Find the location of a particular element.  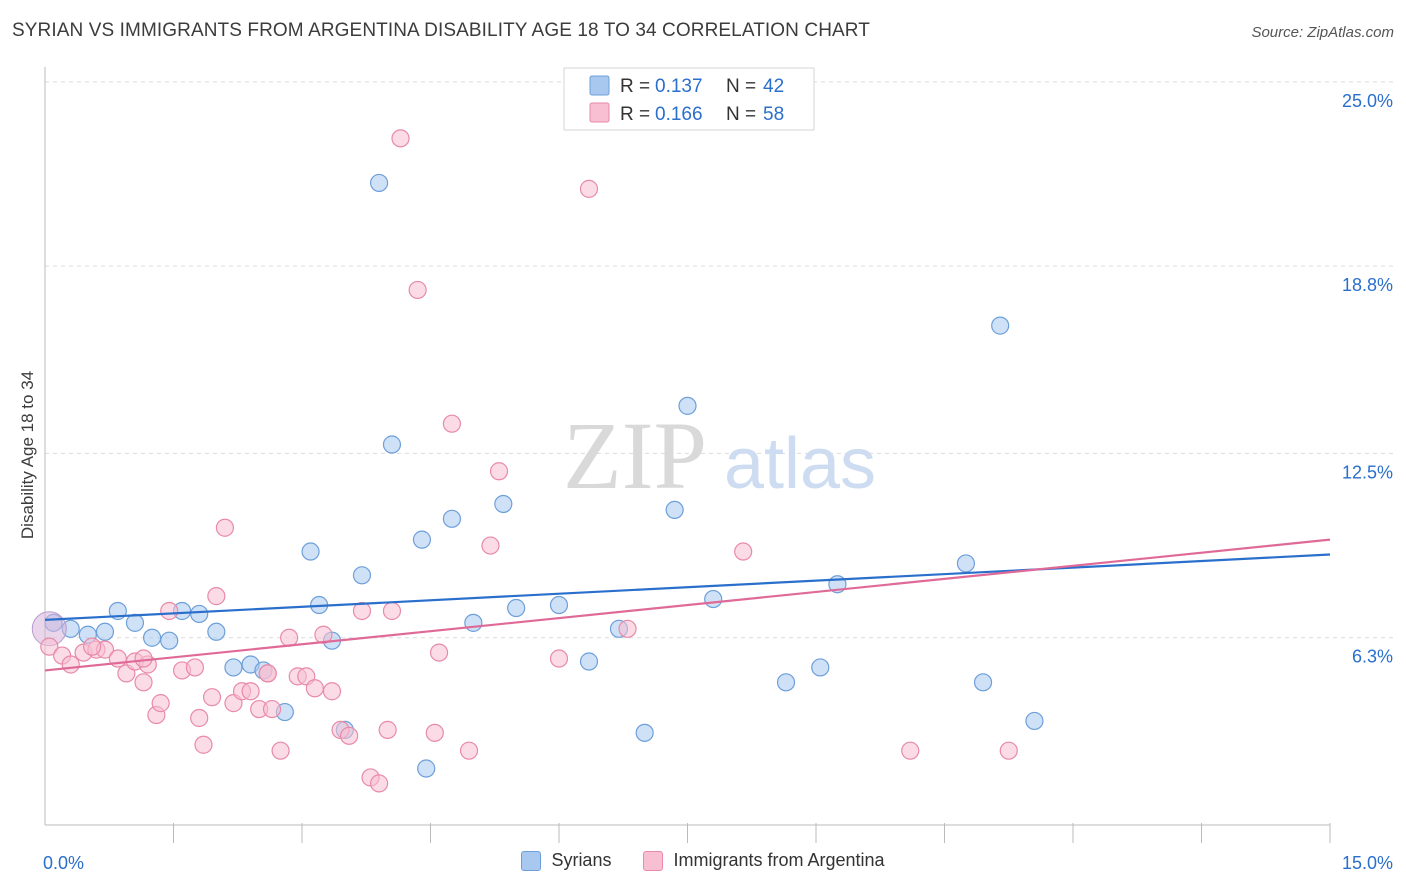

argentina-trend-line is located at coordinates (687, 605).